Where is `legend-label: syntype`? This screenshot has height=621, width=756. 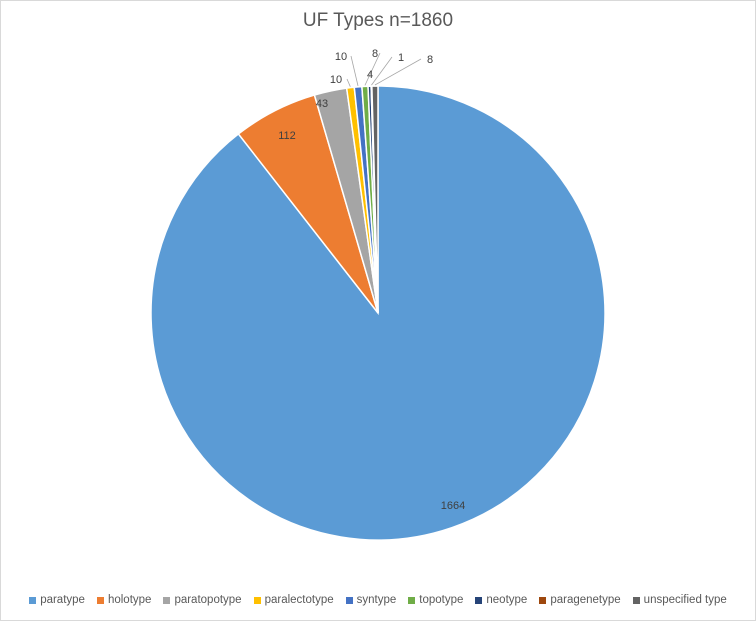
legend-label: syntype is located at coordinates (376, 600).